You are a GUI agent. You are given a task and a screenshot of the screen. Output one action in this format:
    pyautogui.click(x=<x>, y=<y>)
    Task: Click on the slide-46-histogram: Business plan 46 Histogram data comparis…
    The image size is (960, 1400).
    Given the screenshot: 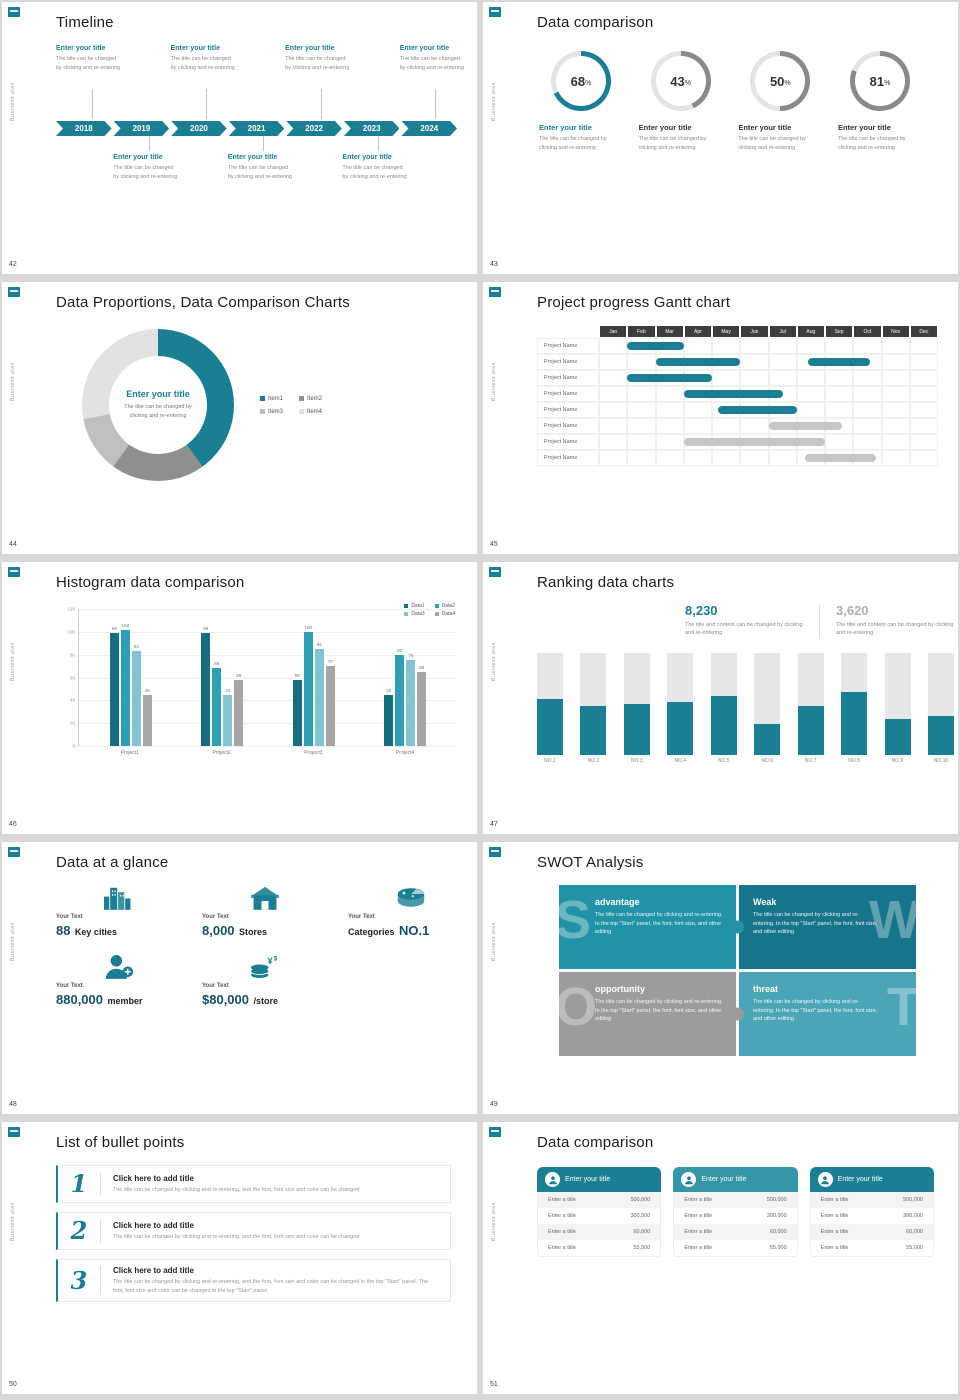 What is the action you would take?
    pyautogui.click(x=239, y=698)
    